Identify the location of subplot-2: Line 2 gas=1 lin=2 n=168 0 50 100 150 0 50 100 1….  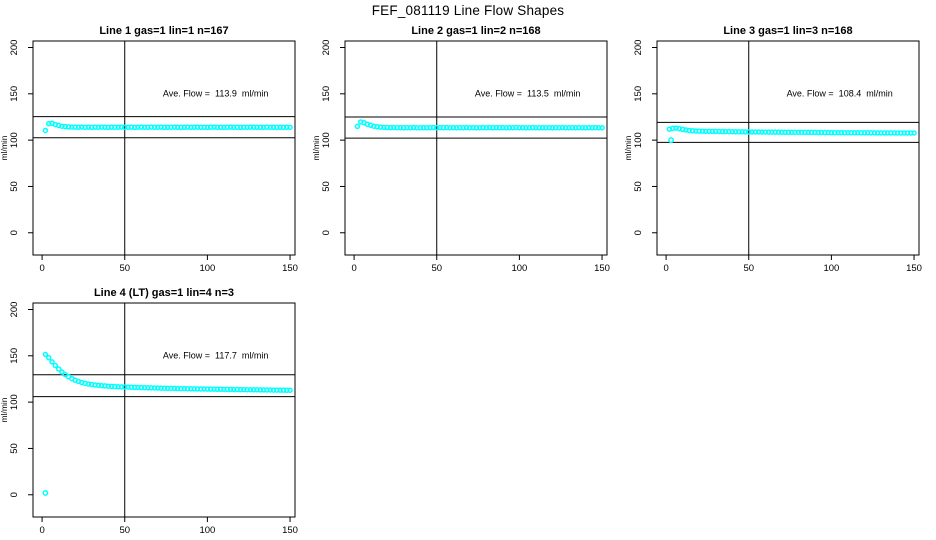
(460, 149).